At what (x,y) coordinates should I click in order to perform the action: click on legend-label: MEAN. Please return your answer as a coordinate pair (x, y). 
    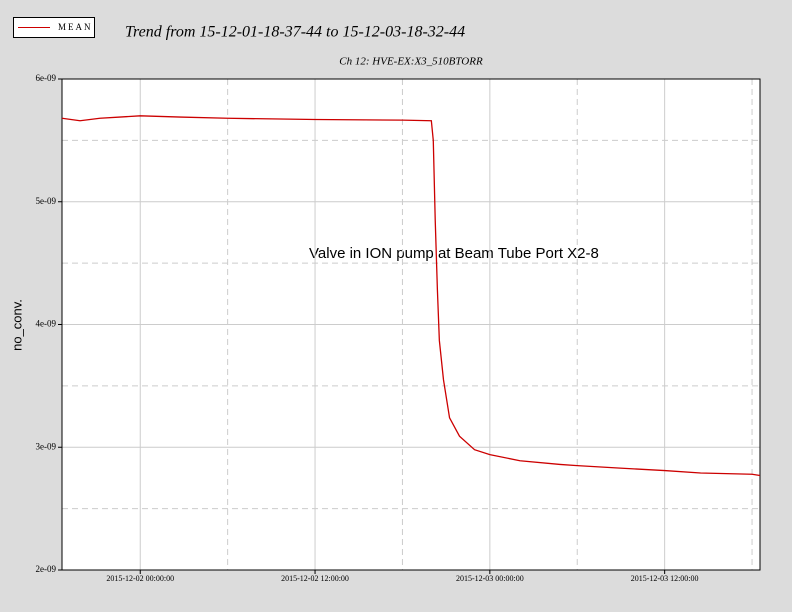
    Looking at the image, I should click on (75, 27).